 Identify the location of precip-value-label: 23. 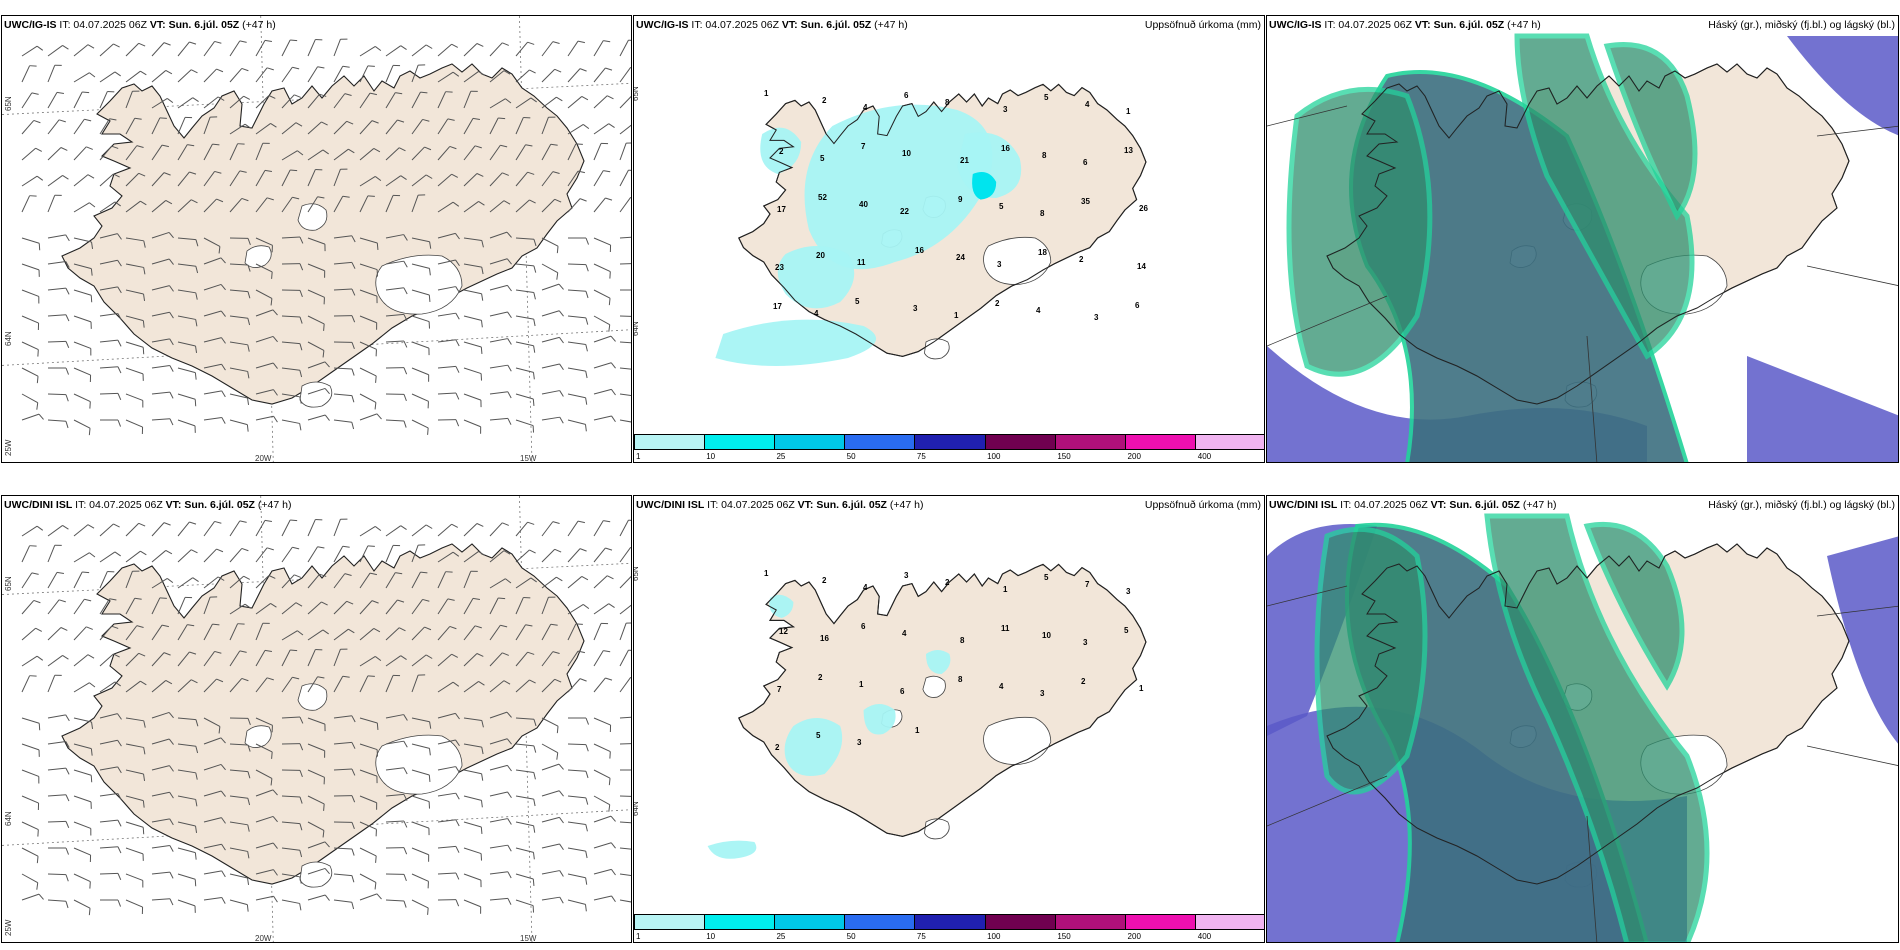
(779, 267).